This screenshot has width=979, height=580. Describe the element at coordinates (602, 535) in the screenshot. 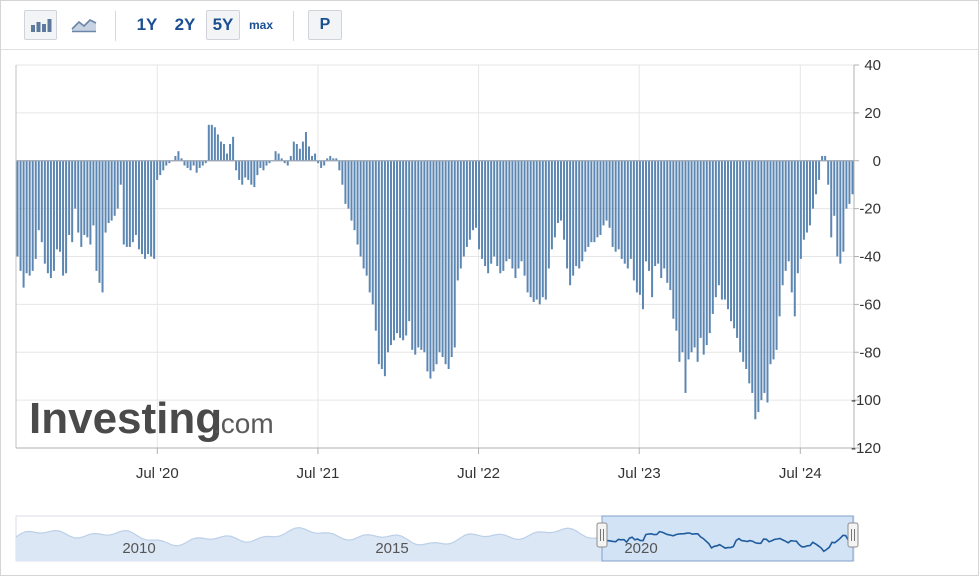

I see `navigator-left-handle` at that location.